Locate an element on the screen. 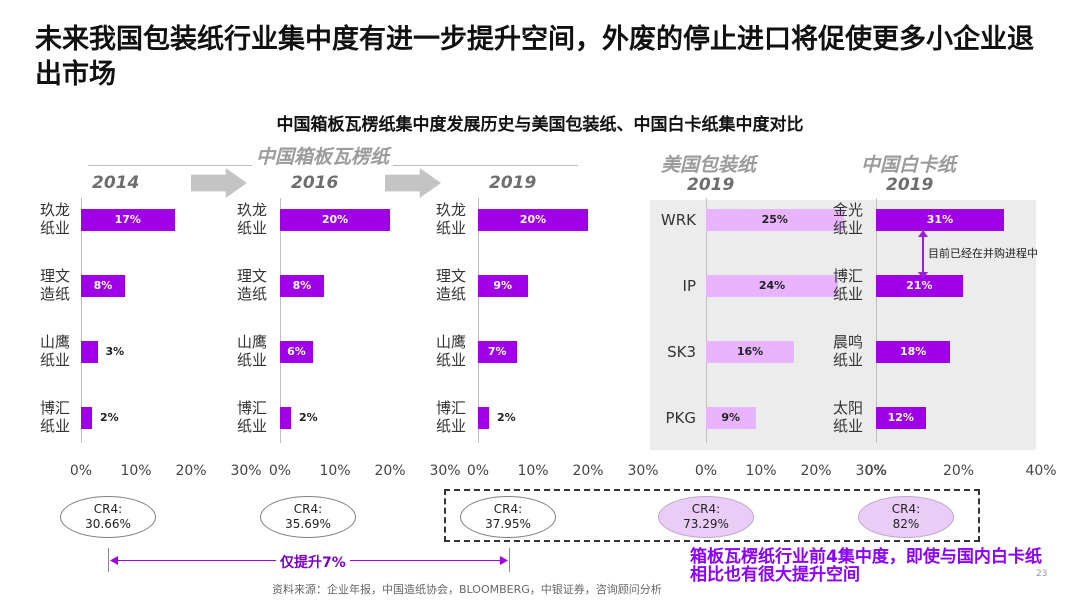 This screenshot has height=608, width=1080. cr4-badge: CR4: 30.66% is located at coordinates (108, 517).